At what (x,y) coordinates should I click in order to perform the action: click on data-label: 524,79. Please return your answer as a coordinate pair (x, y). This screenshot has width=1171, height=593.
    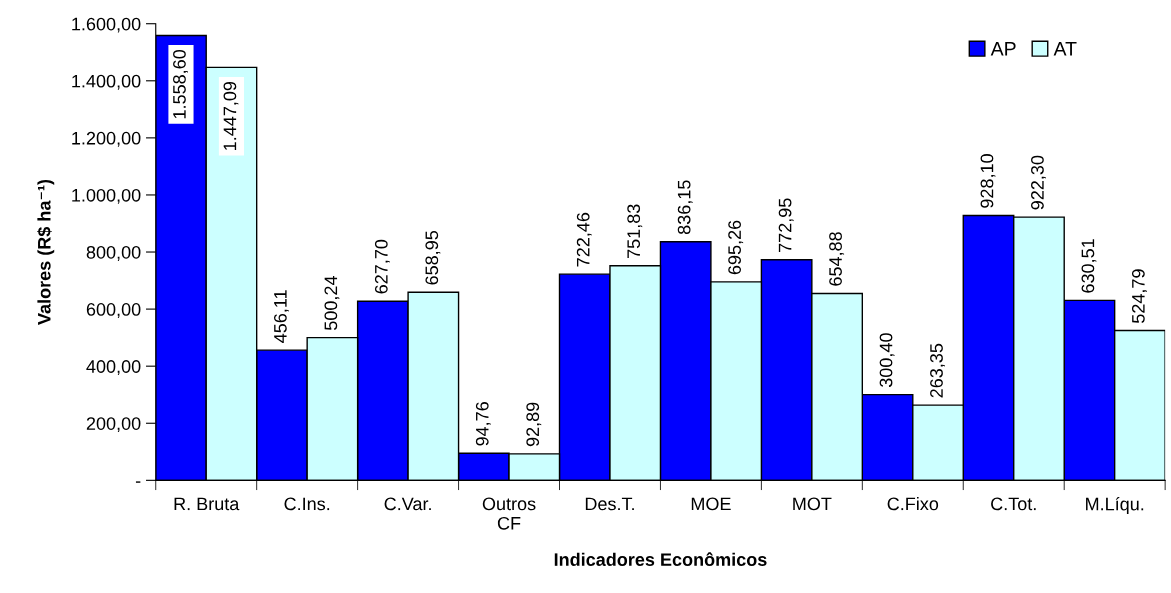
    Looking at the image, I should click on (1139, 296).